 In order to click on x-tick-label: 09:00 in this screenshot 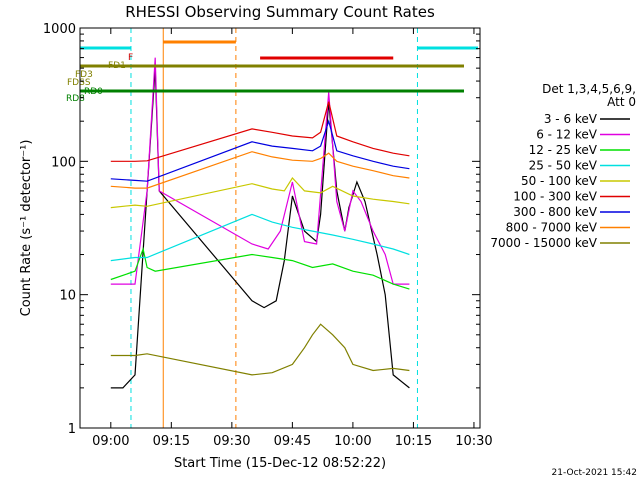, I will do `click(110, 441)`.